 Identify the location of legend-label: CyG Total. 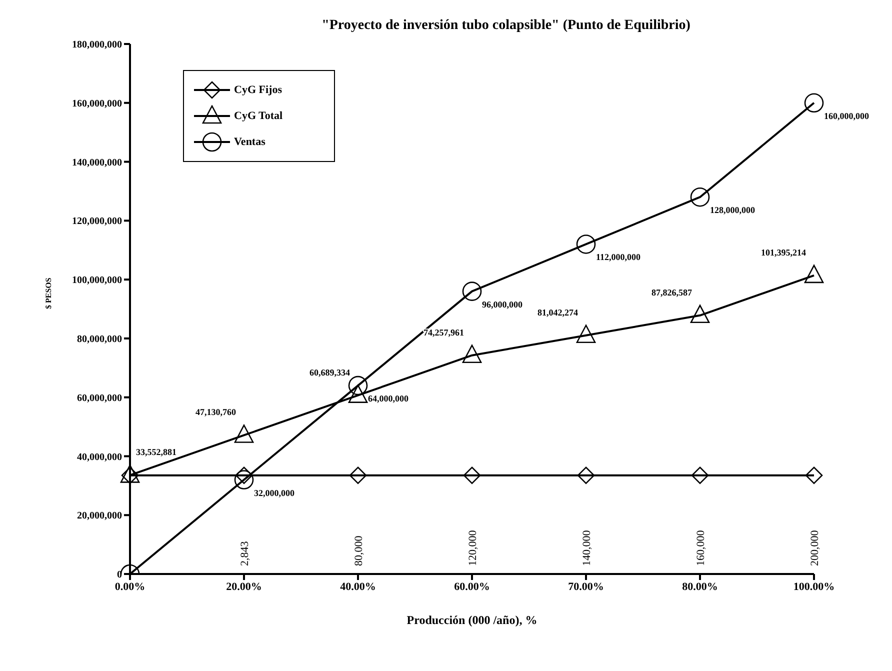
(258, 116).